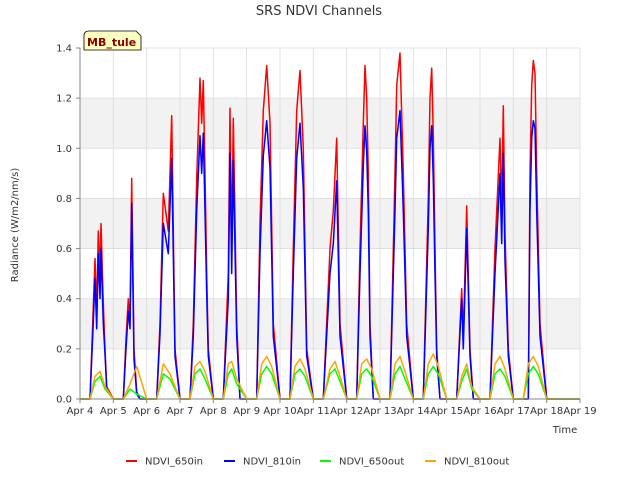 The height and width of the screenshot is (480, 640). I want to click on chart-title: SRS NDVI Channels, so click(319, 11).